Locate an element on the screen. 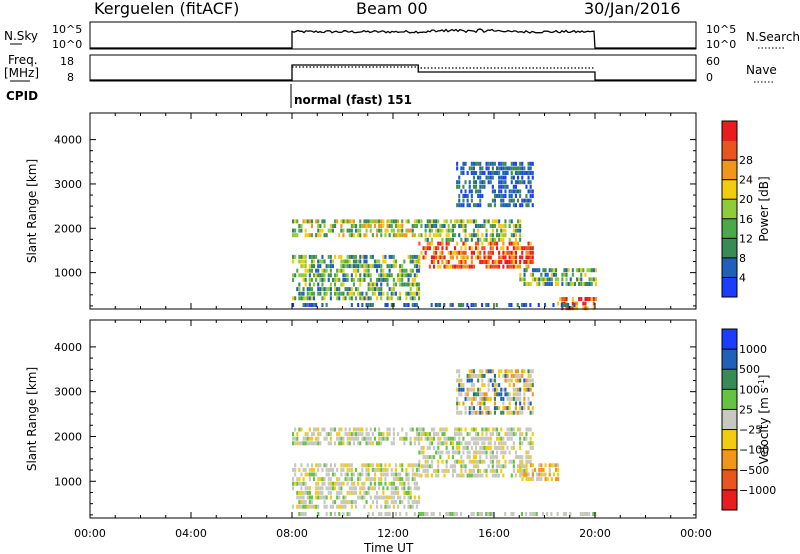 The height and width of the screenshot is (554, 800). velocity-colorbar-label-main: Velocity [m s is located at coordinates (764, 425).